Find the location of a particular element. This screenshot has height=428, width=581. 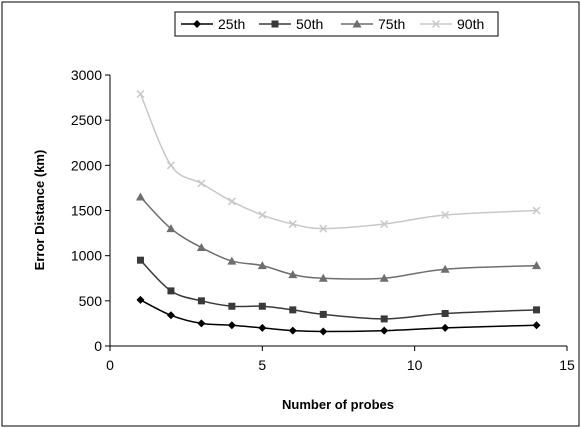

y-tick-label: 500 is located at coordinates (91, 301).